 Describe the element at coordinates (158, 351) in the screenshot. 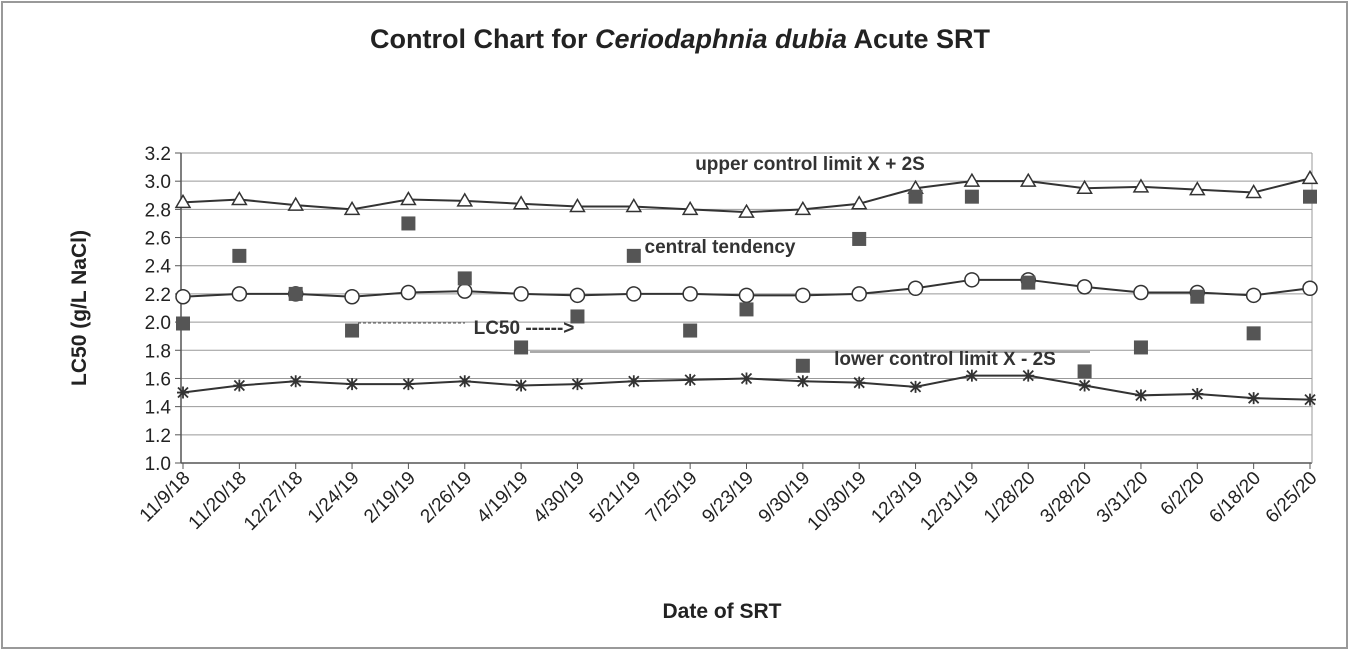

I see `y-tick-label: 1.8` at that location.